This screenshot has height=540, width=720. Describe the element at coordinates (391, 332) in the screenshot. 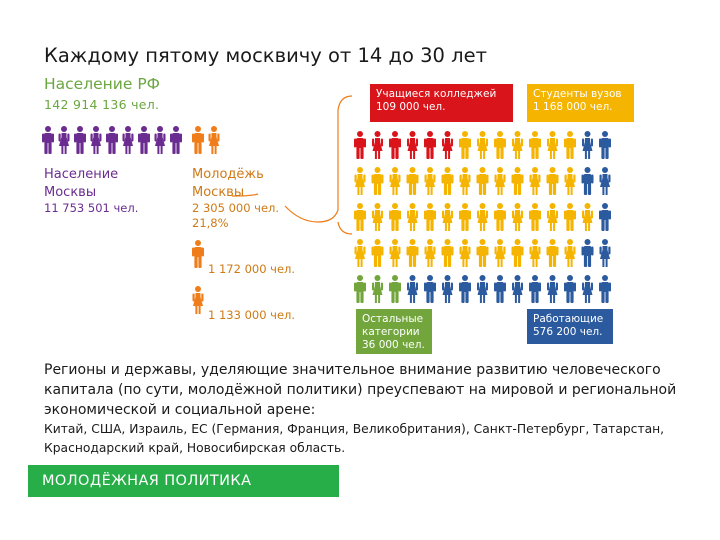

I see `other-categories-label-2: категории` at that location.